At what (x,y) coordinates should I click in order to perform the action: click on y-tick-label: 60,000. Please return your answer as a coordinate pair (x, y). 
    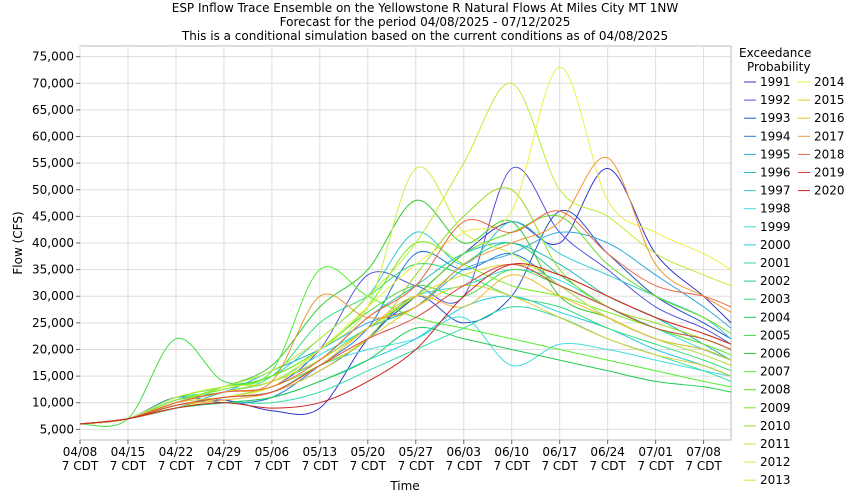
    Looking at the image, I should click on (53, 137).